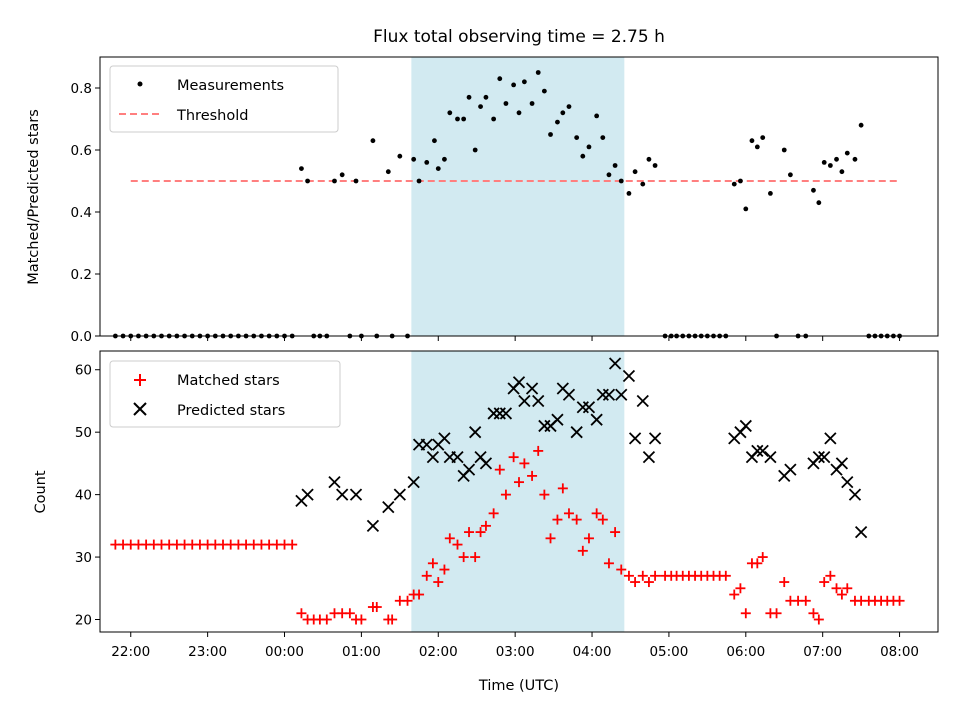 The image size is (960, 720). What do you see at coordinates (34, 197) in the screenshot?
I see `top-y-axis-label: Matched/Predicted stars` at bounding box center [34, 197].